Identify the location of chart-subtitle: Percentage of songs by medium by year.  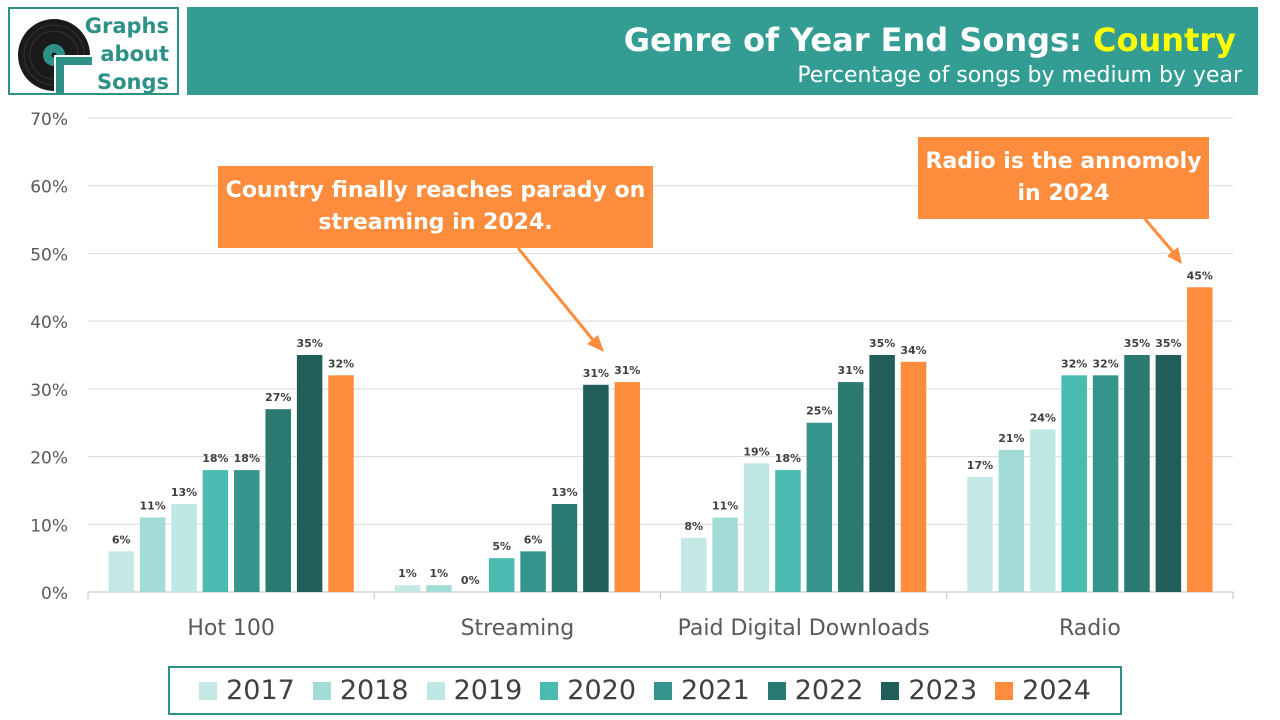
(1019, 75).